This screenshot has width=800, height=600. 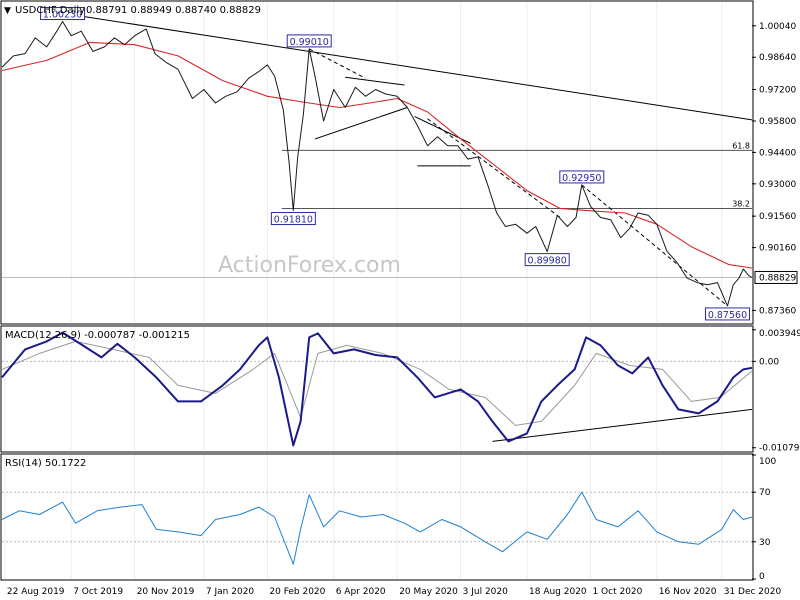 I want to click on y-tick-label: 0.95800, so click(x=777, y=122).